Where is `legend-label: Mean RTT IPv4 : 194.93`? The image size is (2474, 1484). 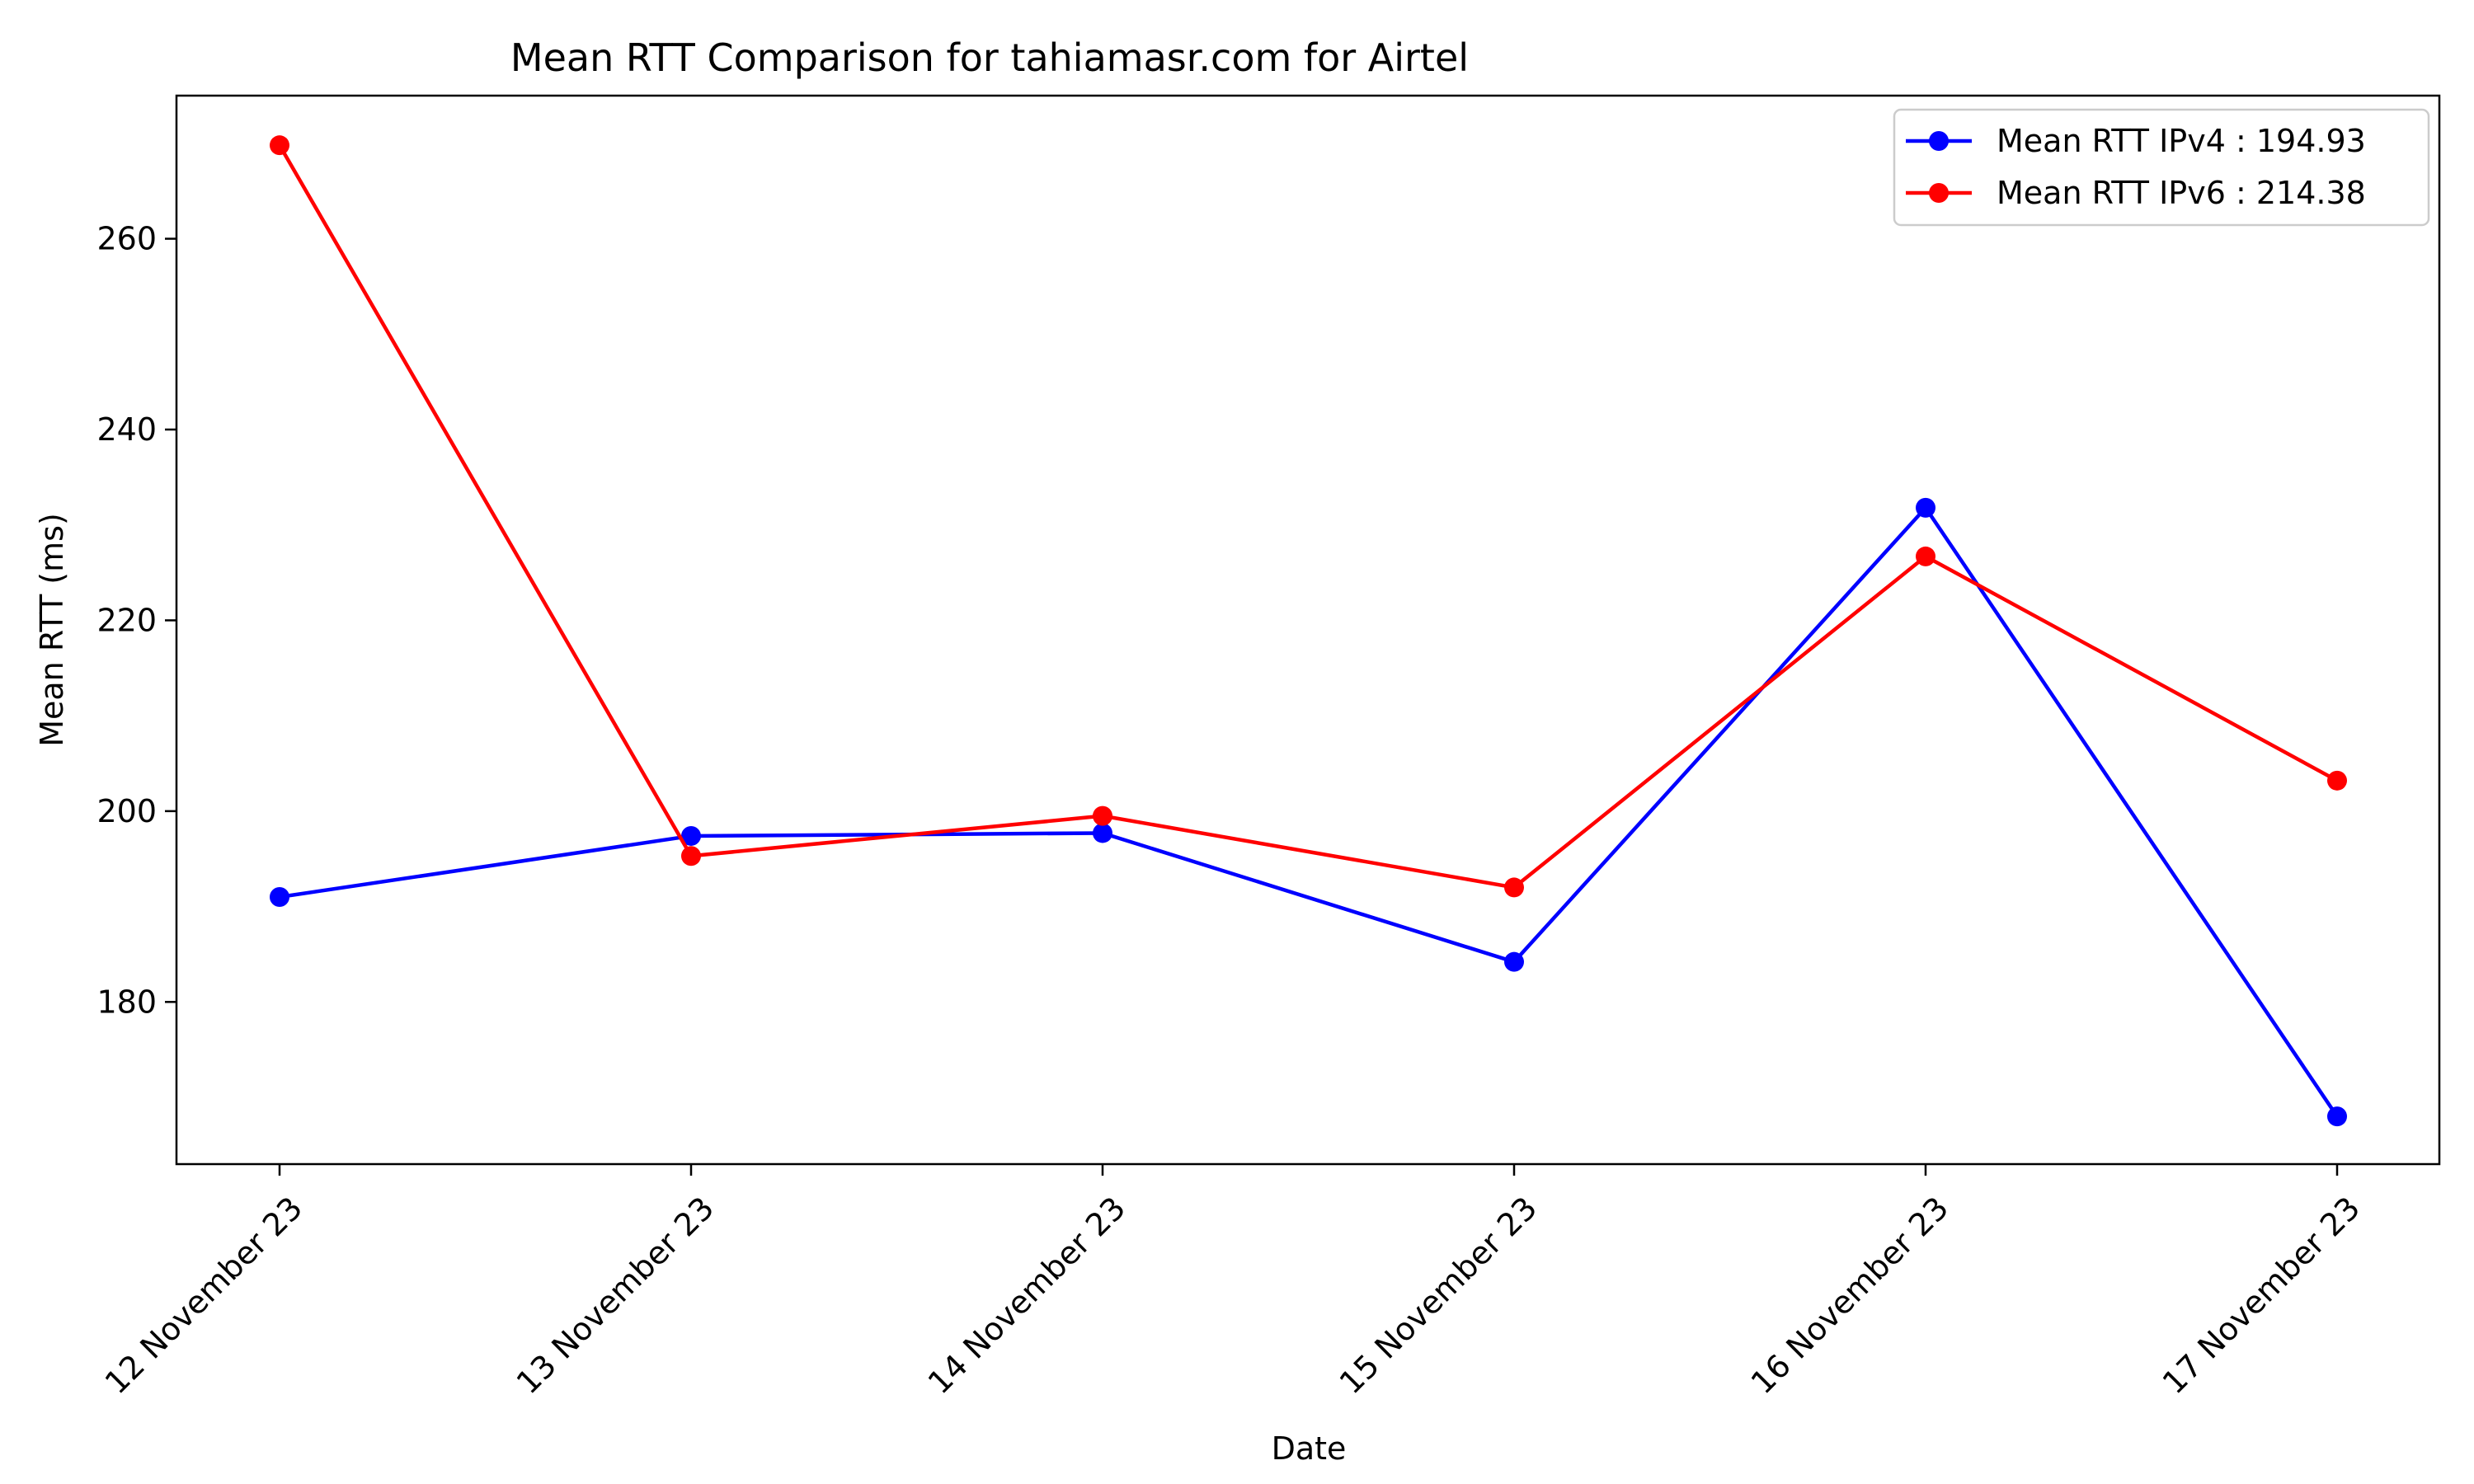 legend-label: Mean RTT IPv4 : 194.93 is located at coordinates (2181, 141).